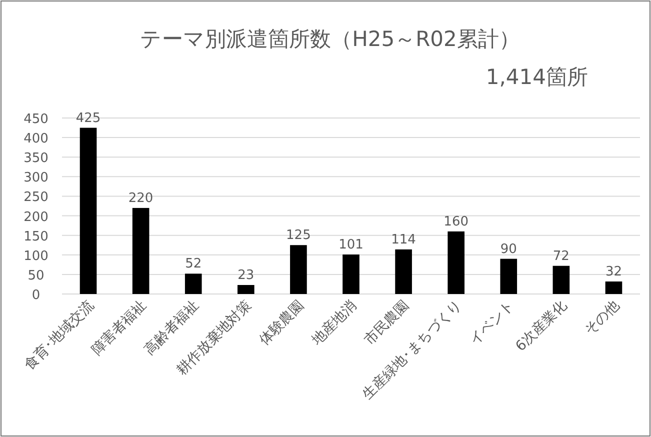 This screenshot has height=437, width=651. I want to click on x-tick-label: 地産地消, so click(334, 324).